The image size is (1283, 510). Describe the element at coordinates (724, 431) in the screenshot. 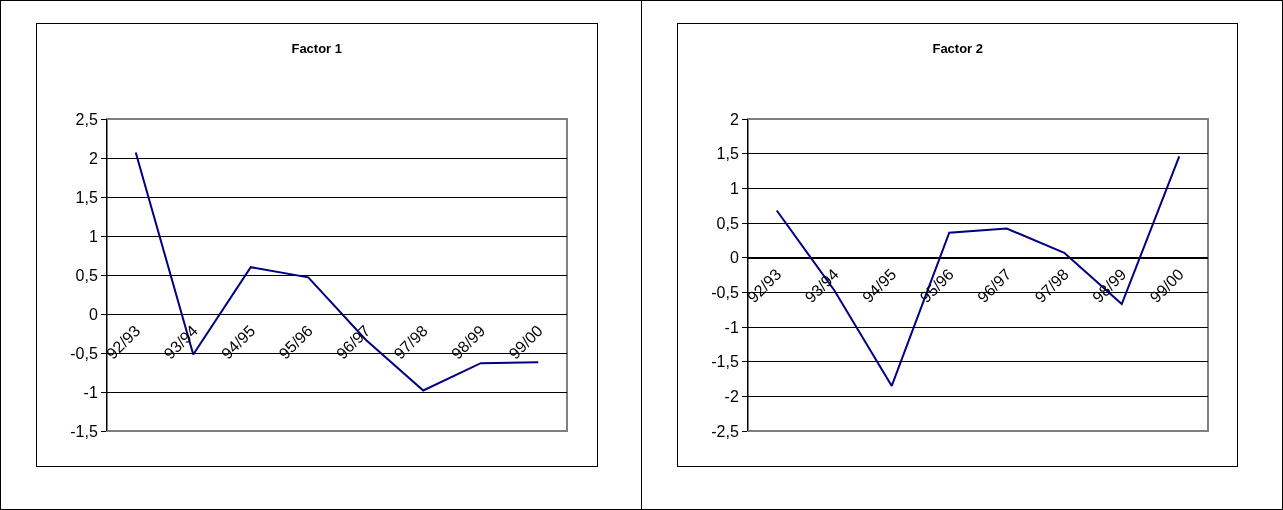

I see `y-tick-label: -2,5` at that location.